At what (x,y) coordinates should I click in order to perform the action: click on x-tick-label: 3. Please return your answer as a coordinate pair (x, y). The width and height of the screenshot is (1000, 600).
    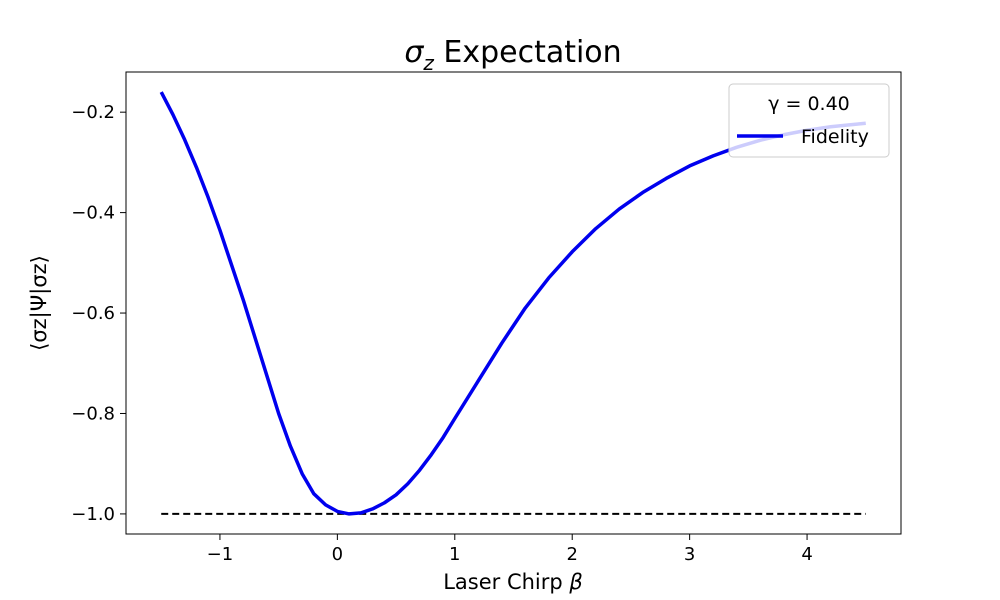
    Looking at the image, I should click on (689, 554).